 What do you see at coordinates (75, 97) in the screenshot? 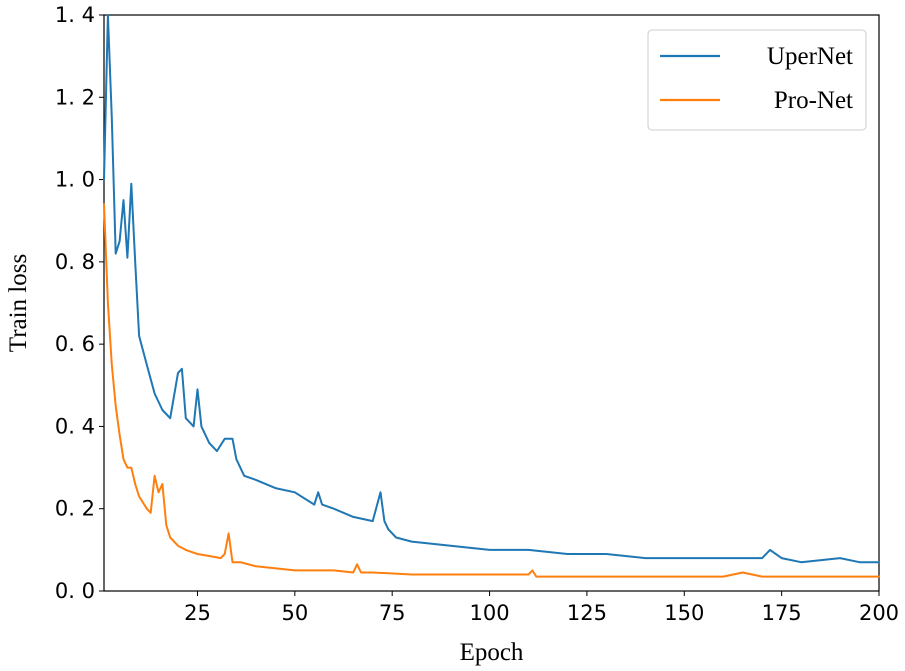
I see `y-tick-label: 1. 2` at bounding box center [75, 97].